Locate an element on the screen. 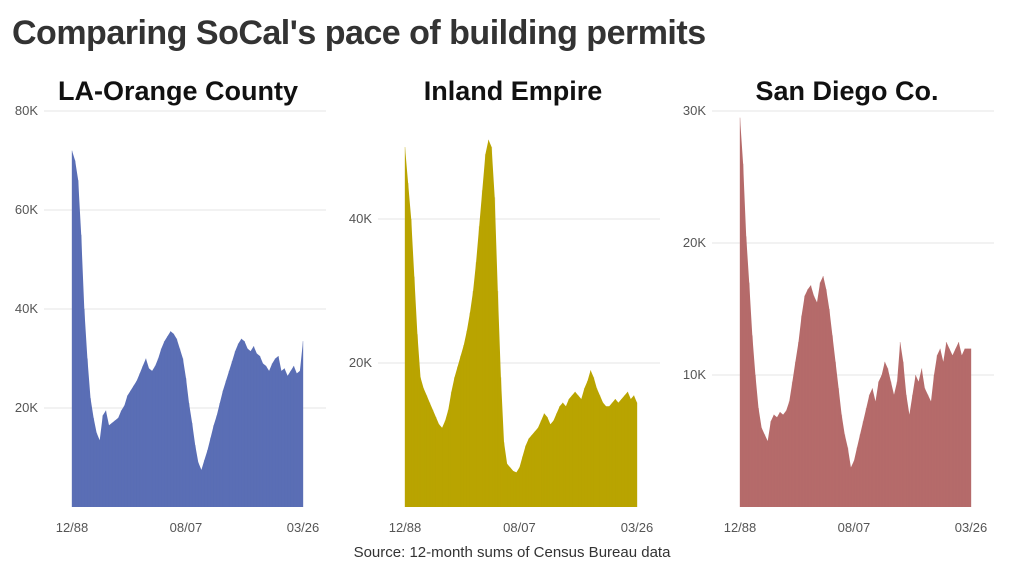  panel-title: LA-Orange County is located at coordinates (178, 91).